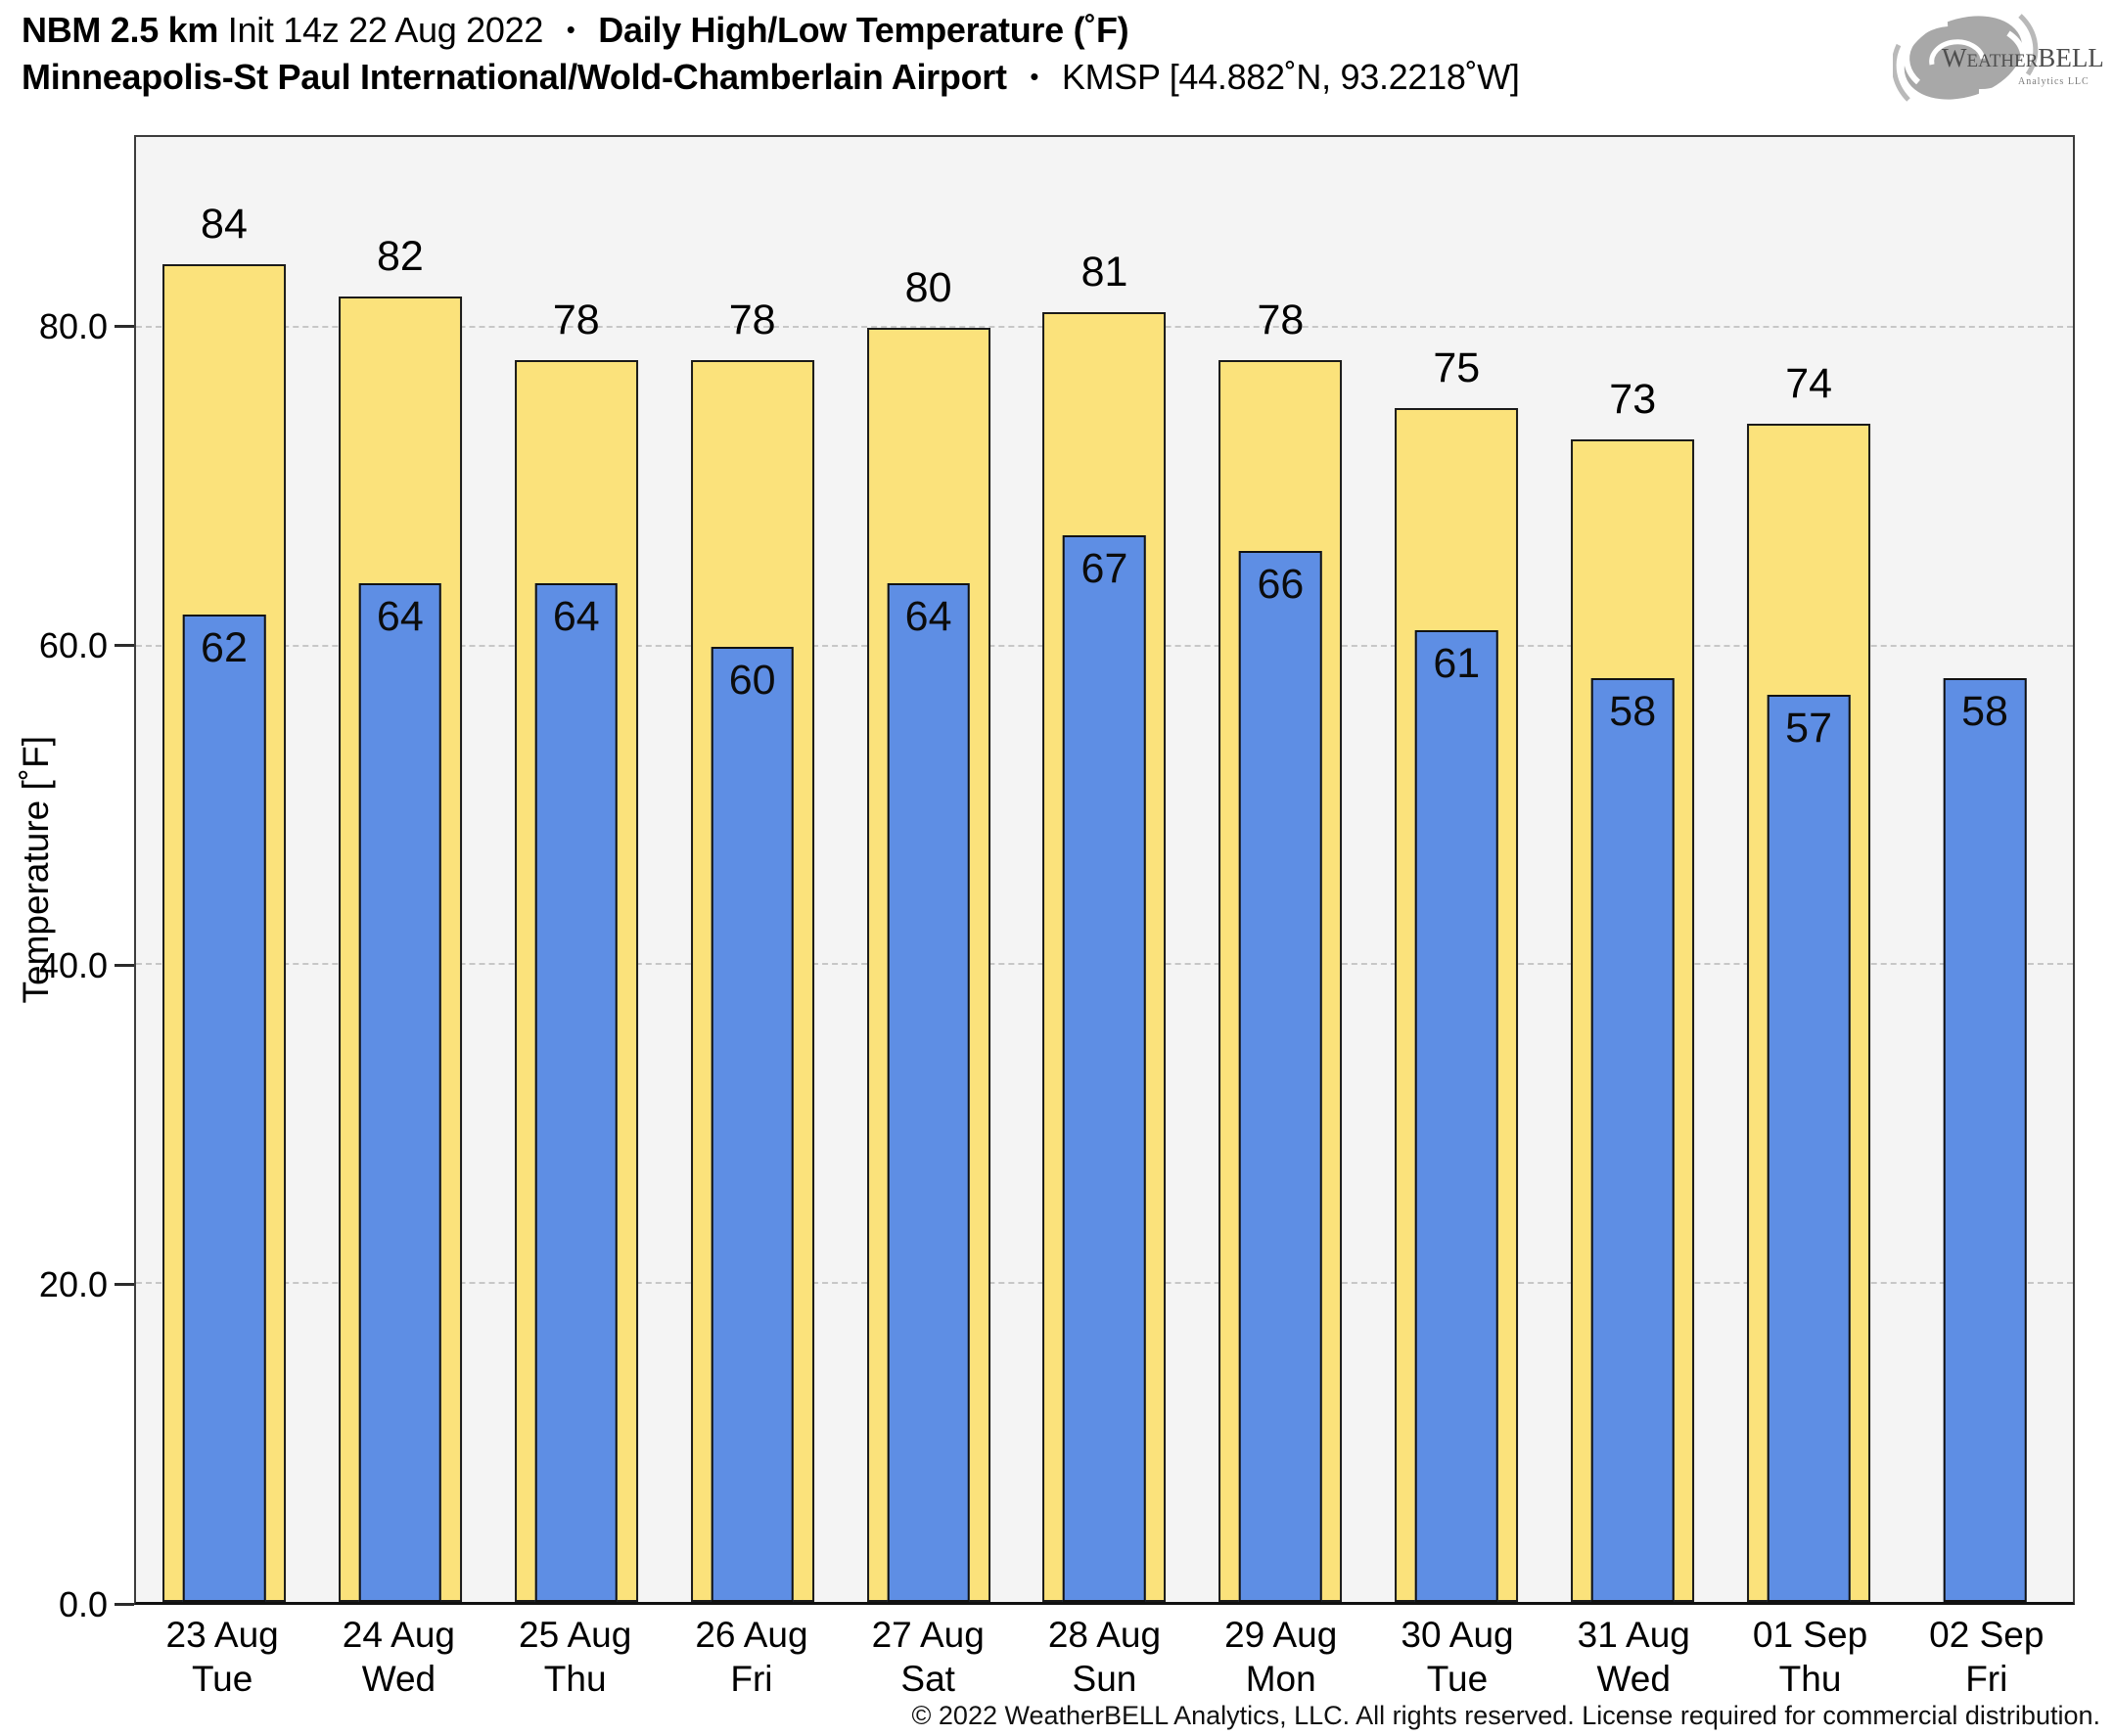 This screenshot has height=1736, width=2114. What do you see at coordinates (1633, 400) in the screenshot?
I see `high-value-label: 73` at bounding box center [1633, 400].